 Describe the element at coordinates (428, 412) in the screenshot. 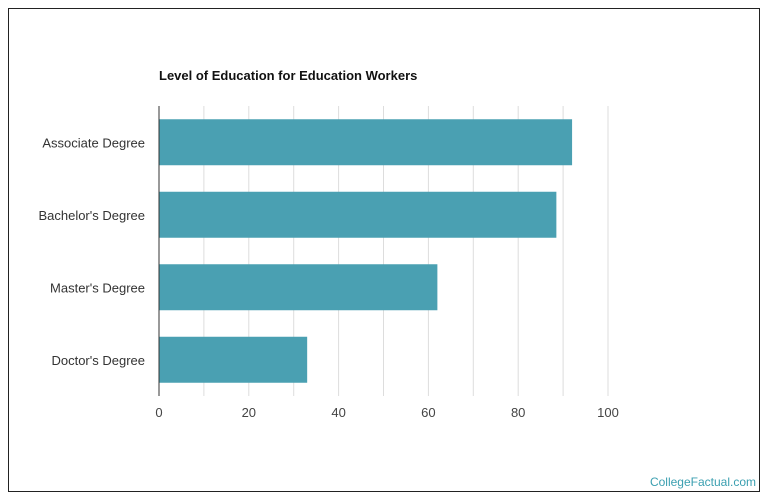

I see `x-tick-label: 60` at that location.